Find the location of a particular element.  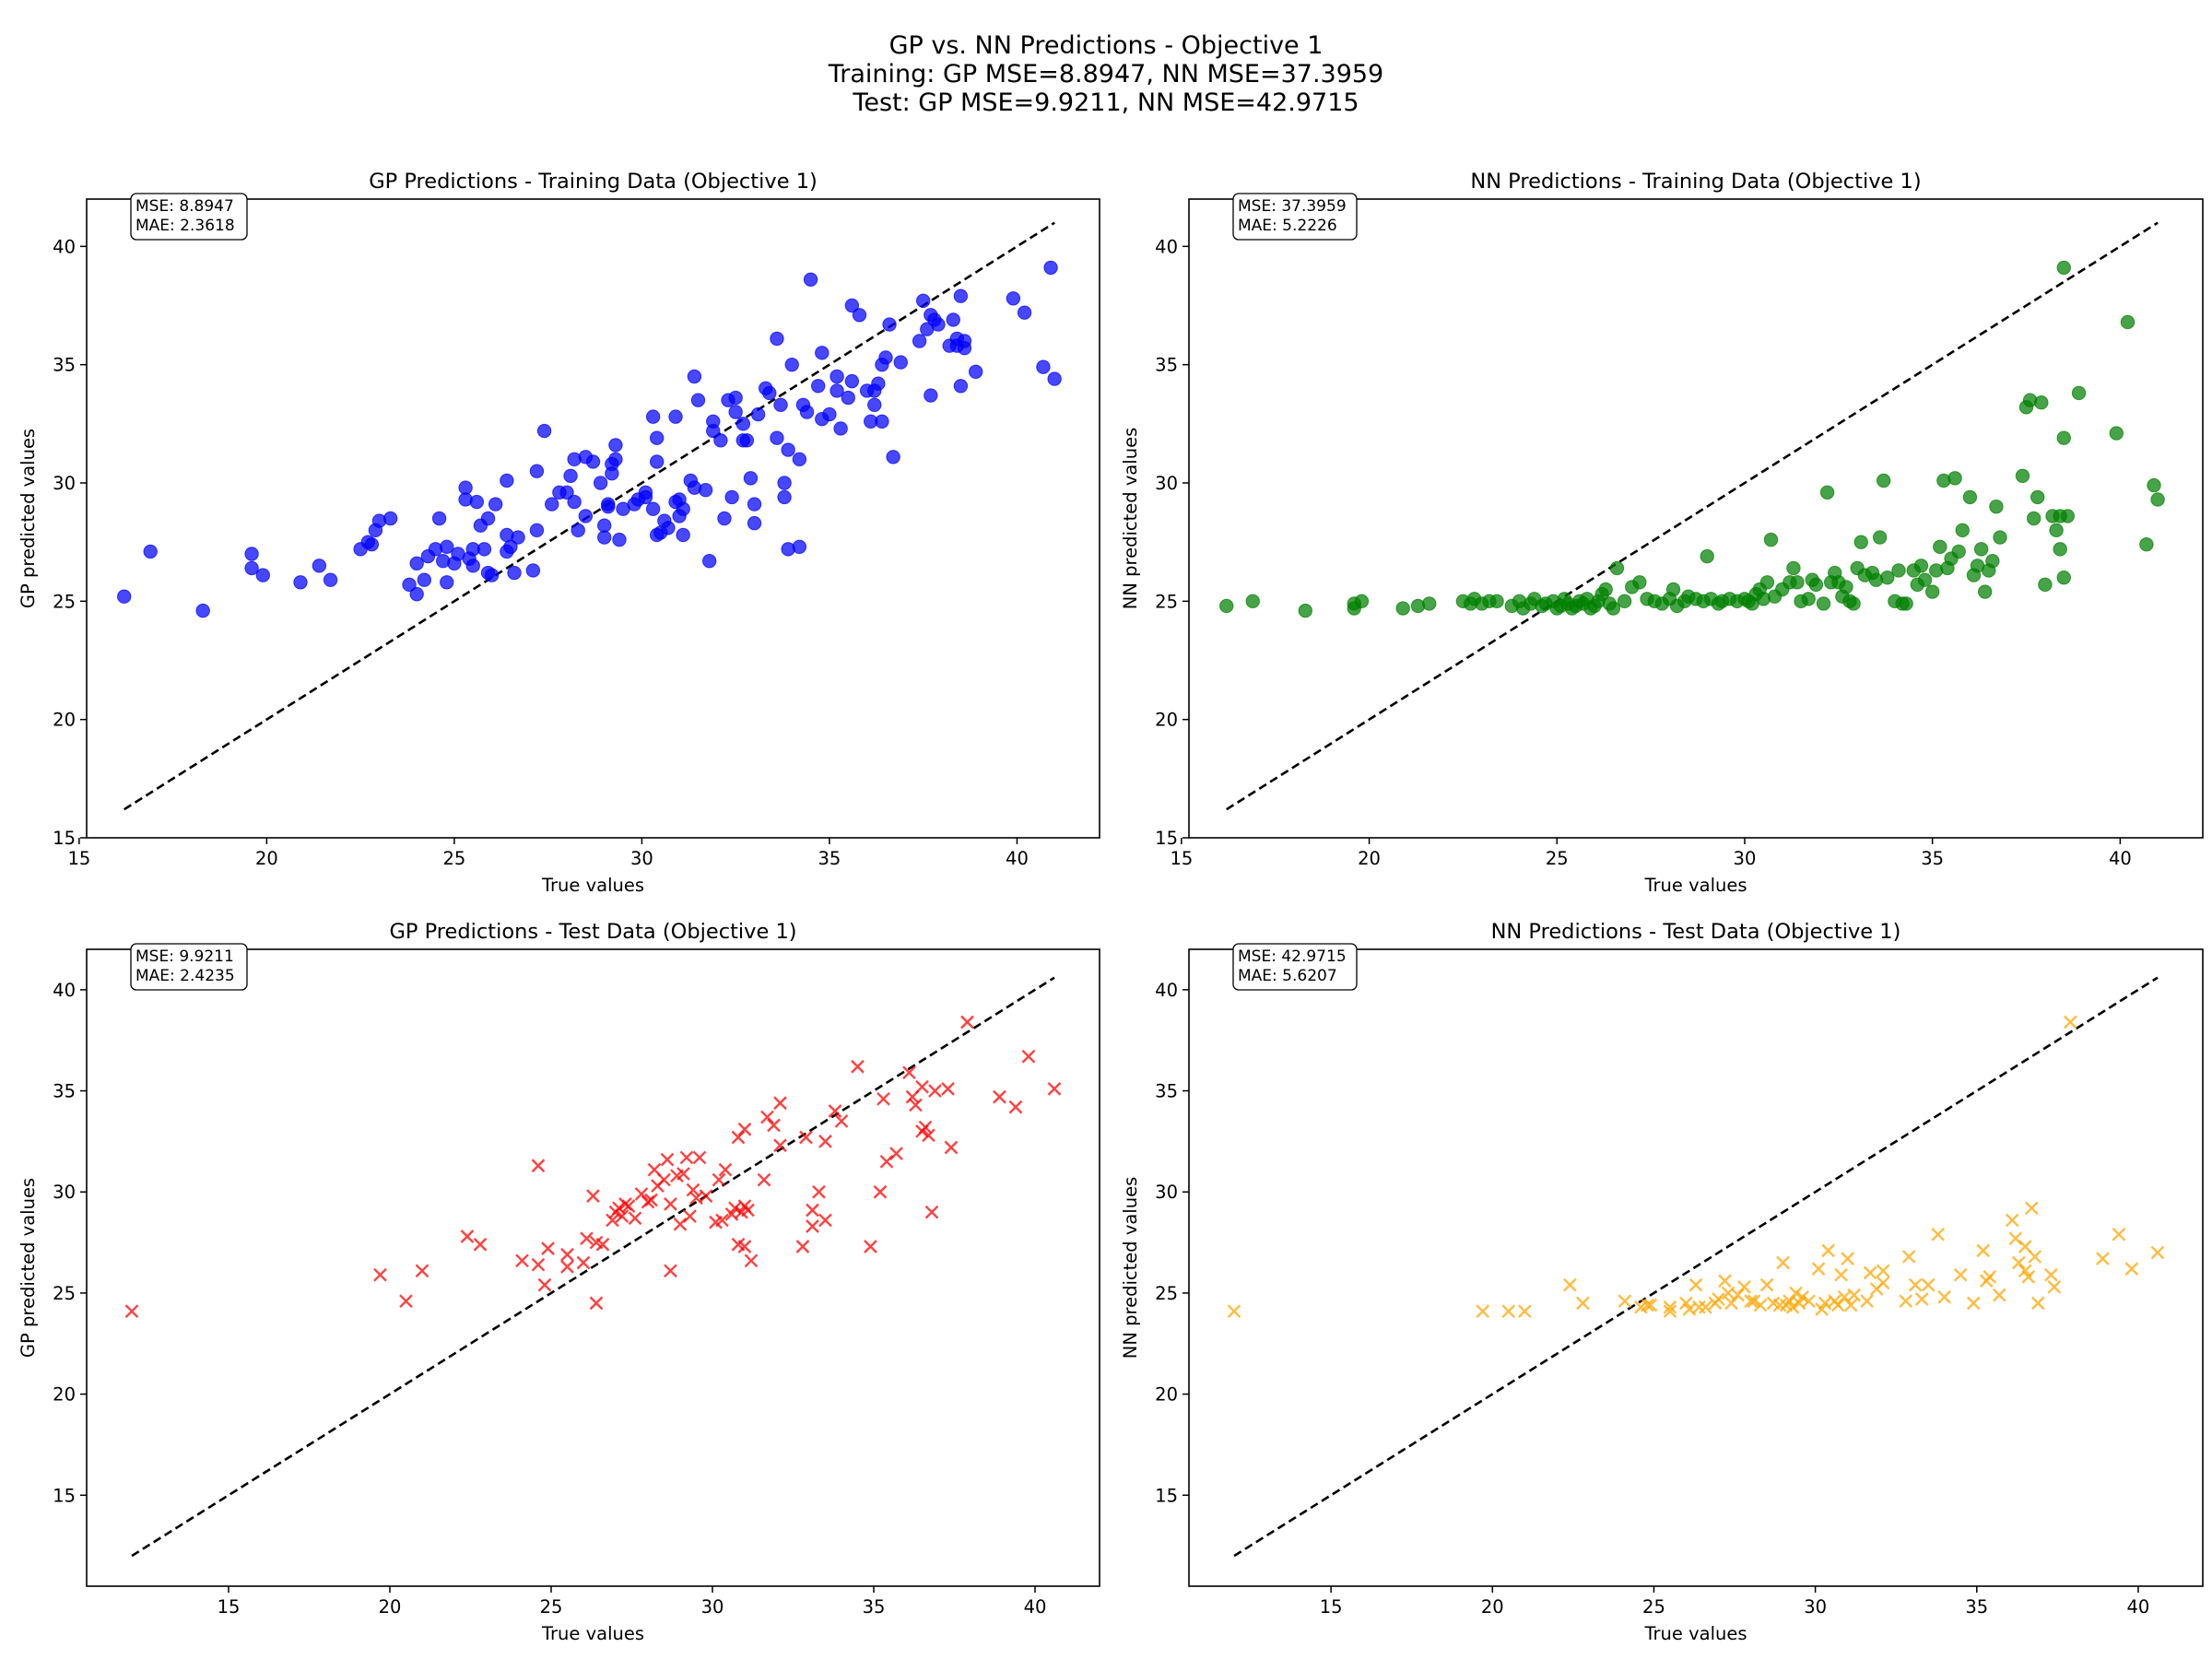

gp-test-identity-line is located at coordinates (593, 1267).